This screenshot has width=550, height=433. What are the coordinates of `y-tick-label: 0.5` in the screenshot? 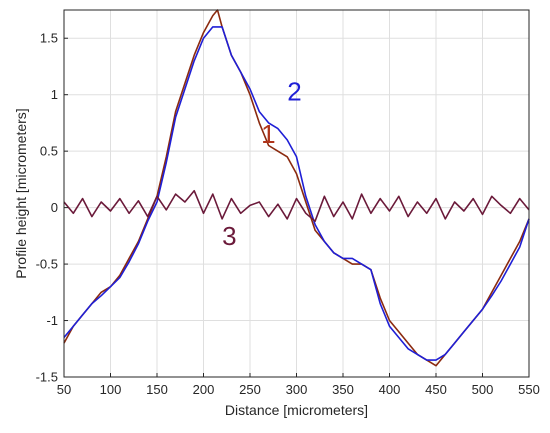 It's located at (49, 151).